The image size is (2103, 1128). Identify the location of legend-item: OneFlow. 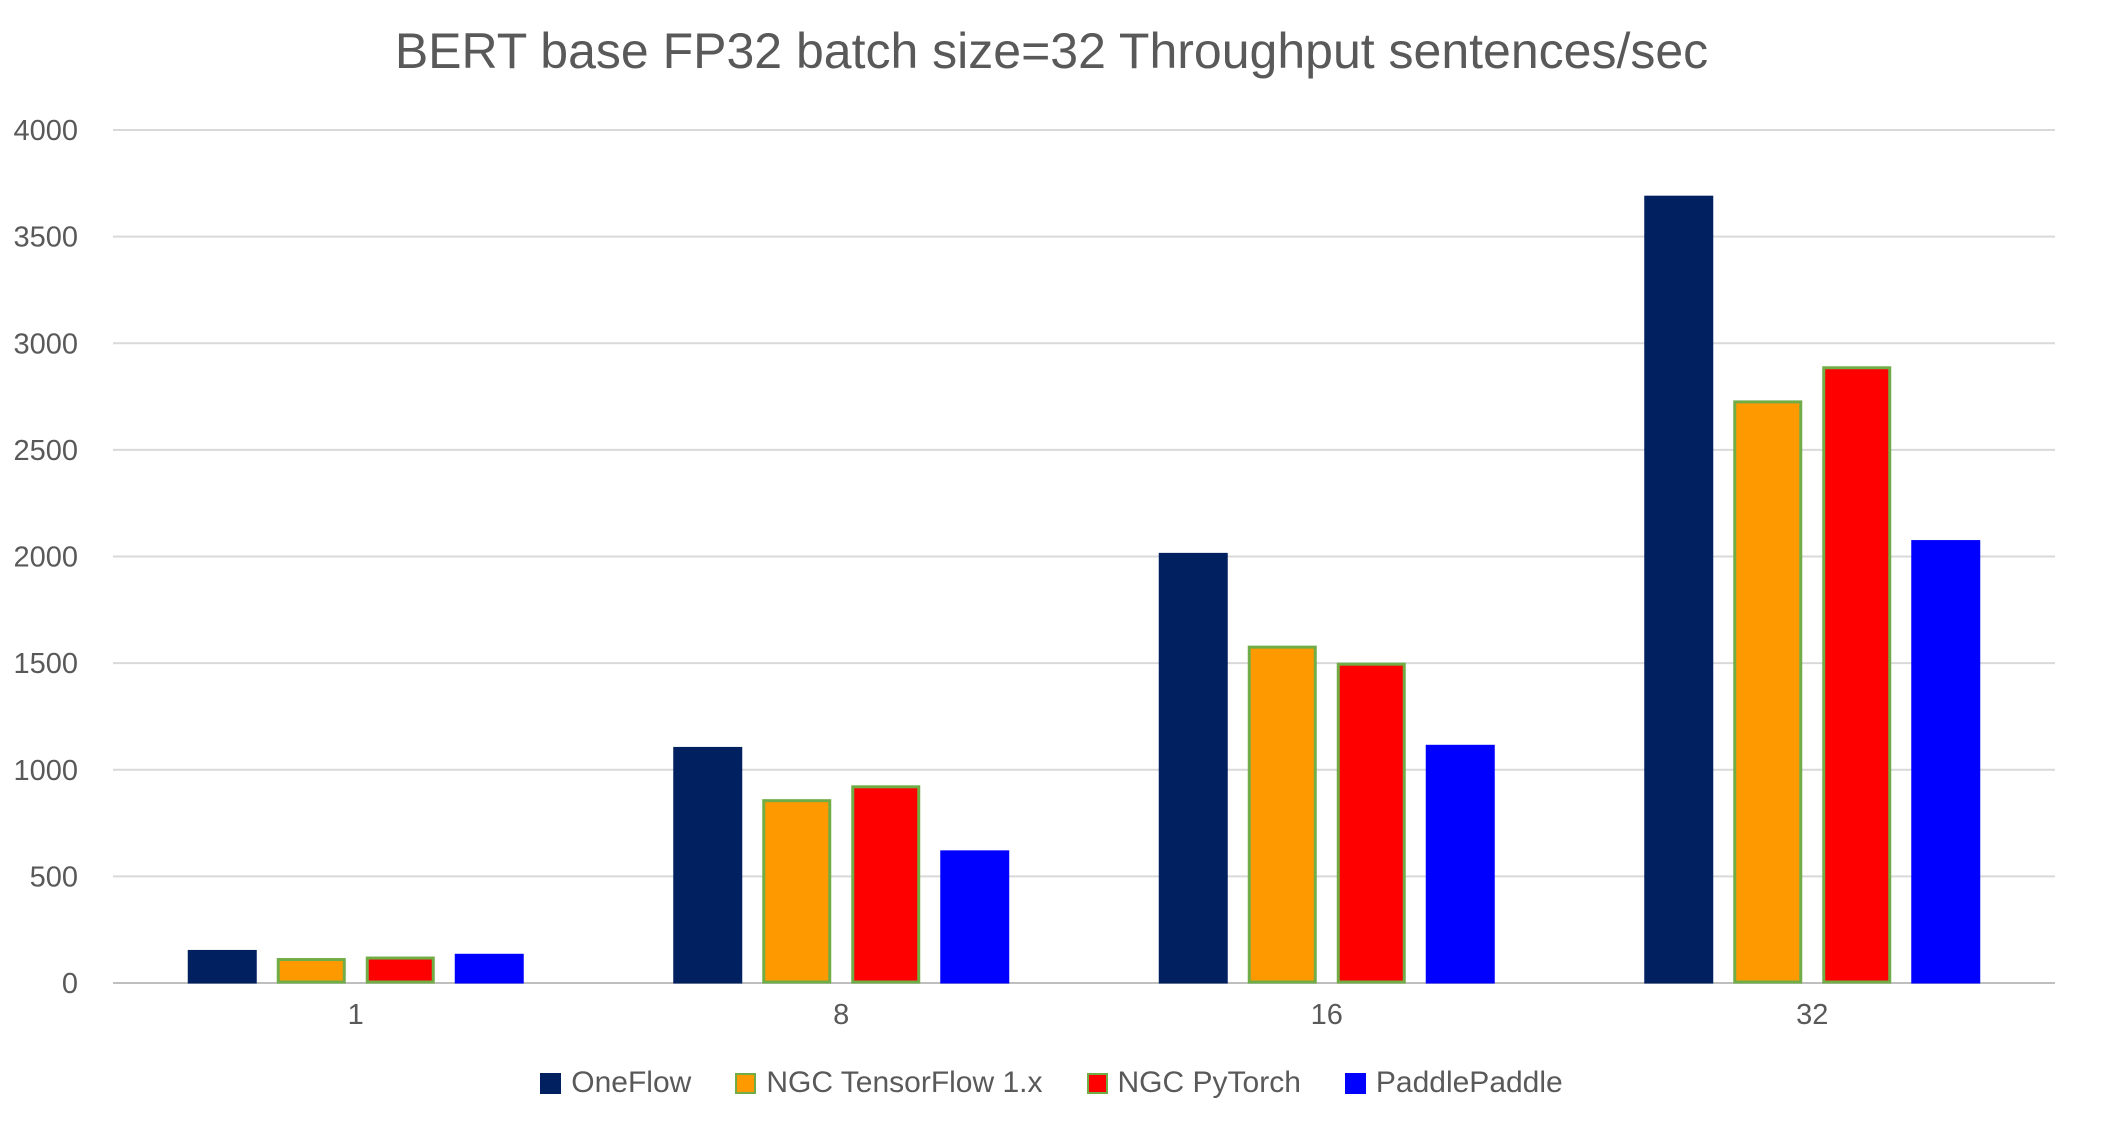
(615, 1083).